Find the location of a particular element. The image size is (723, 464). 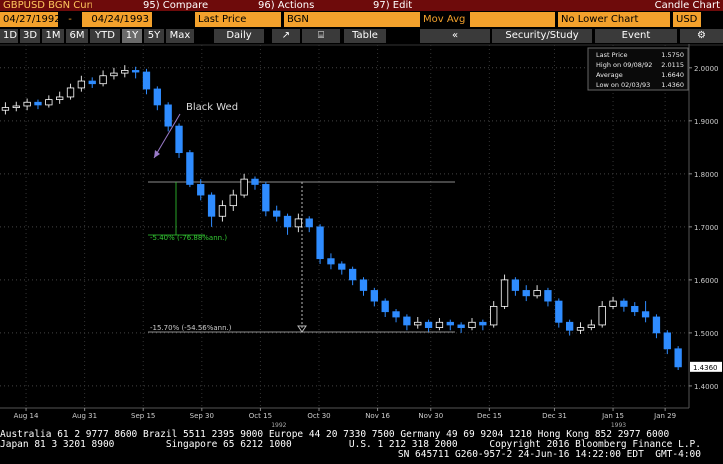

settings: ⚙ is located at coordinates (701, 36).